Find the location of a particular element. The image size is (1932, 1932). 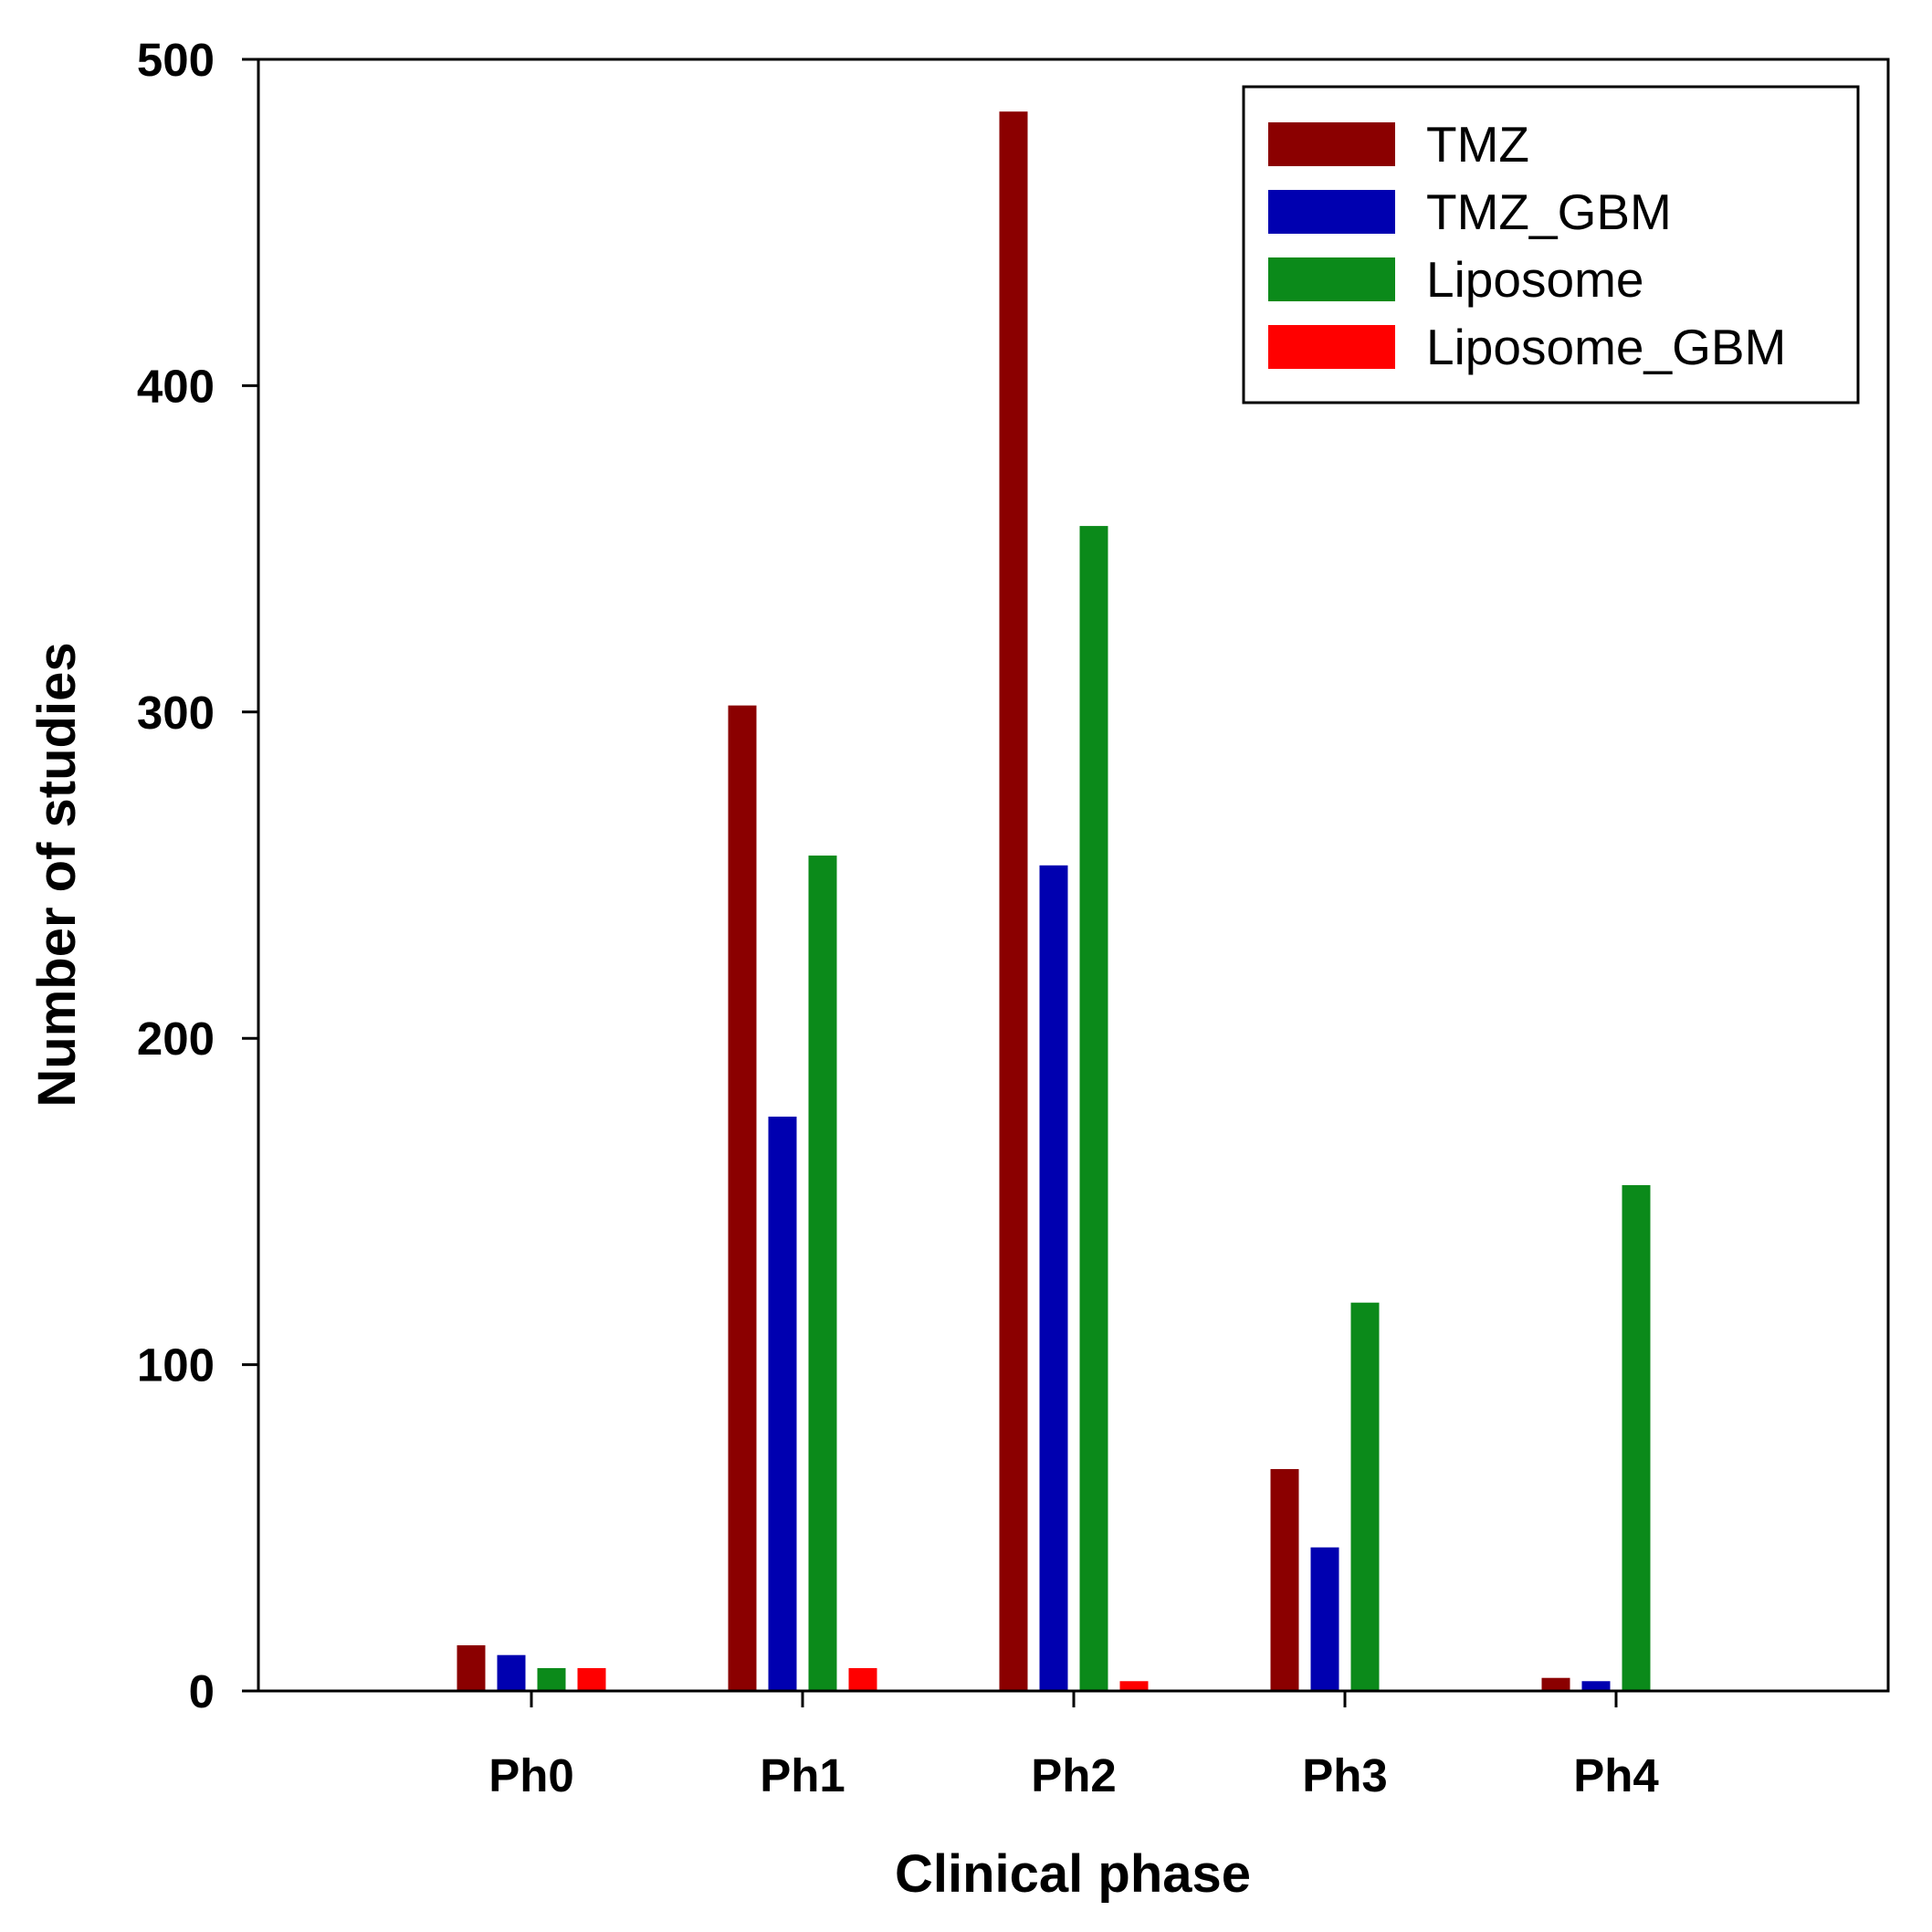

bar-tmz-gbm-ph4 is located at coordinates (1596, 1686).